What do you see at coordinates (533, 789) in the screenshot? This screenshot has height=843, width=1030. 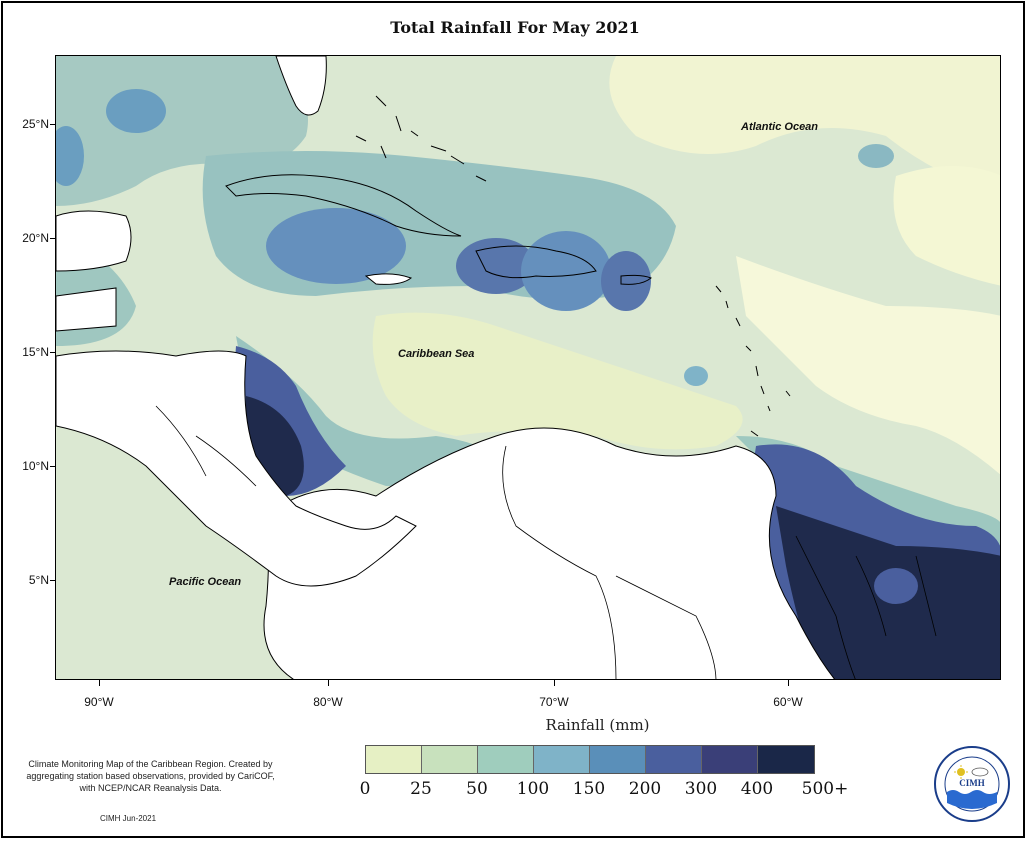 I see `colorbar-label: 100` at bounding box center [533, 789].